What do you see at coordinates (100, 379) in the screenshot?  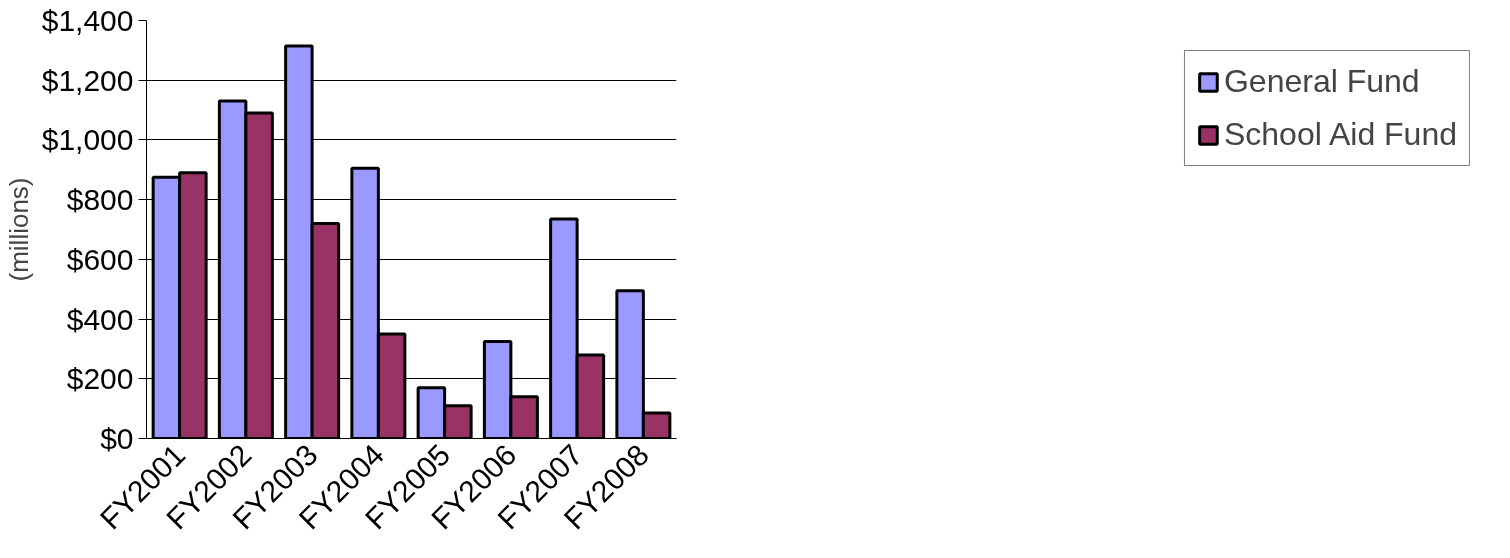 I see `y-tick-label: $200` at bounding box center [100, 379].